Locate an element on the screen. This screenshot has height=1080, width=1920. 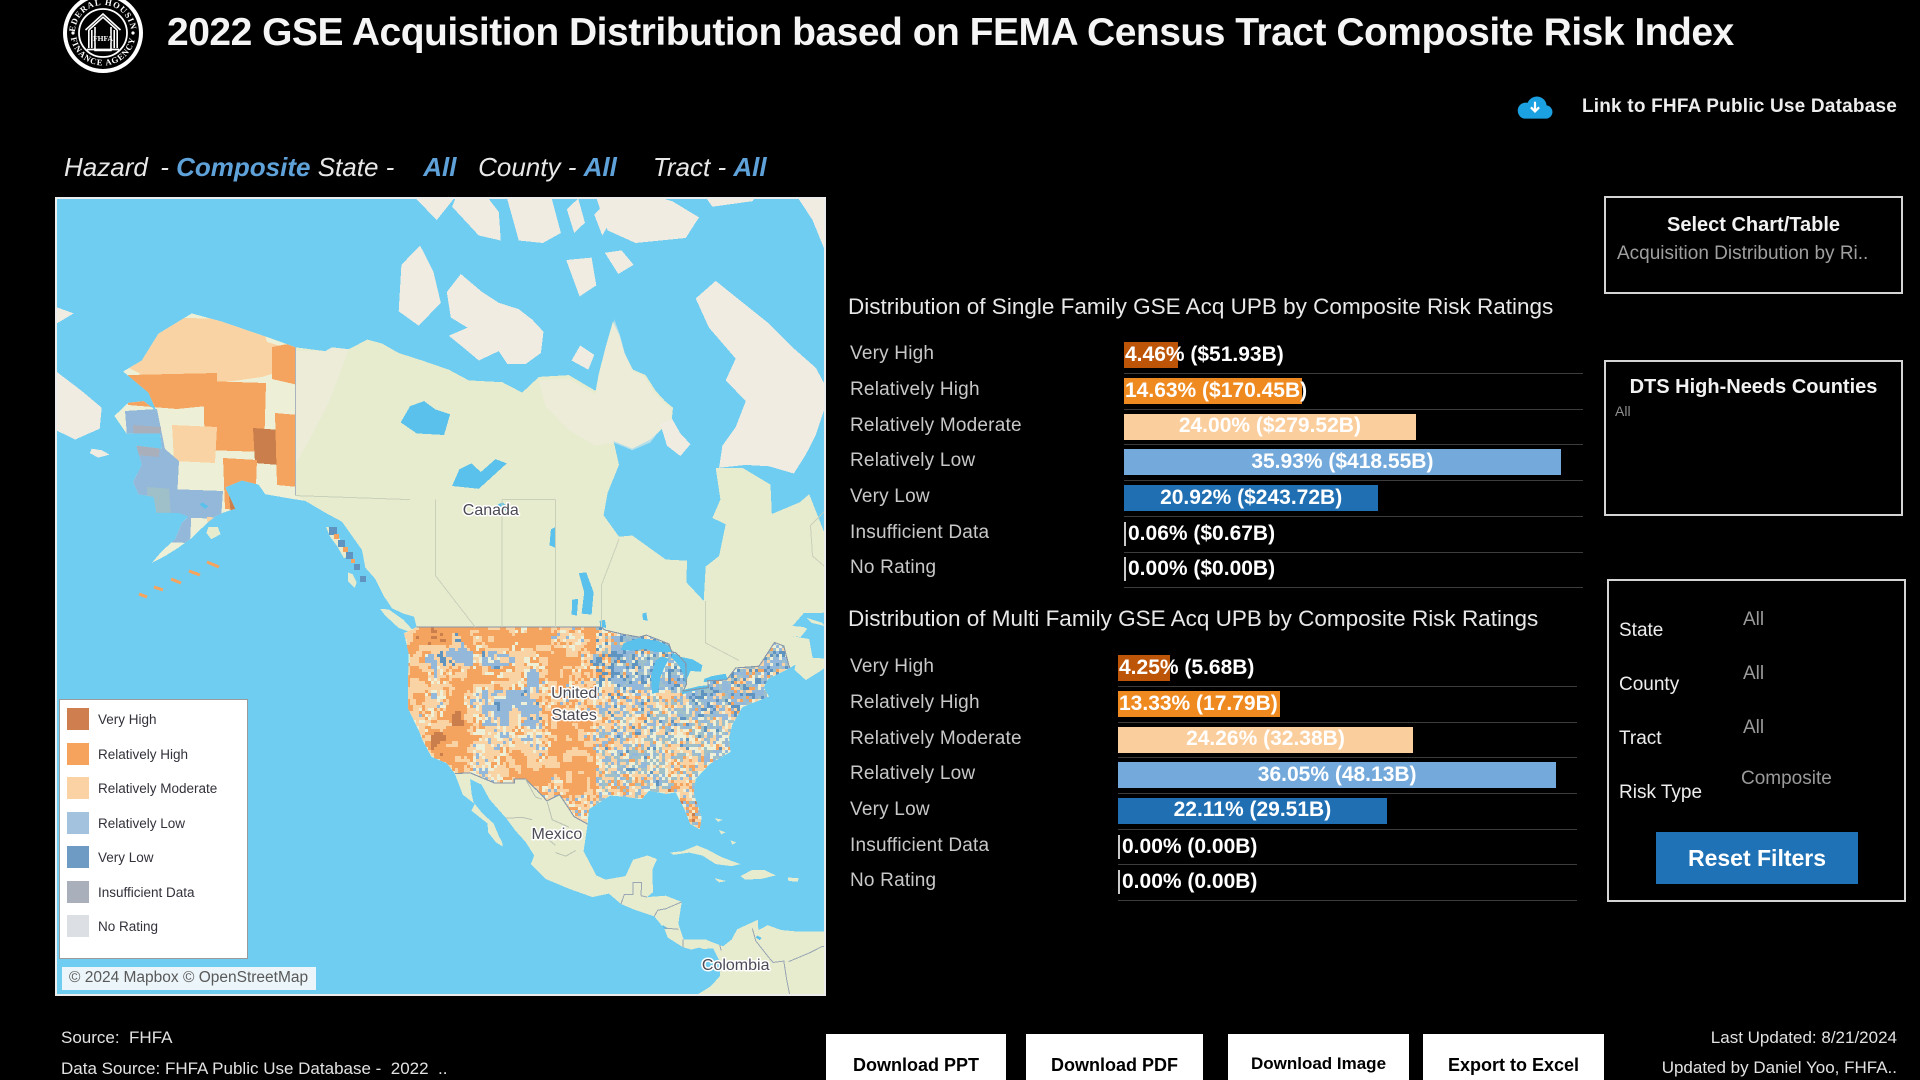
svg-text: FHFA is located at coordinates (103, 38).